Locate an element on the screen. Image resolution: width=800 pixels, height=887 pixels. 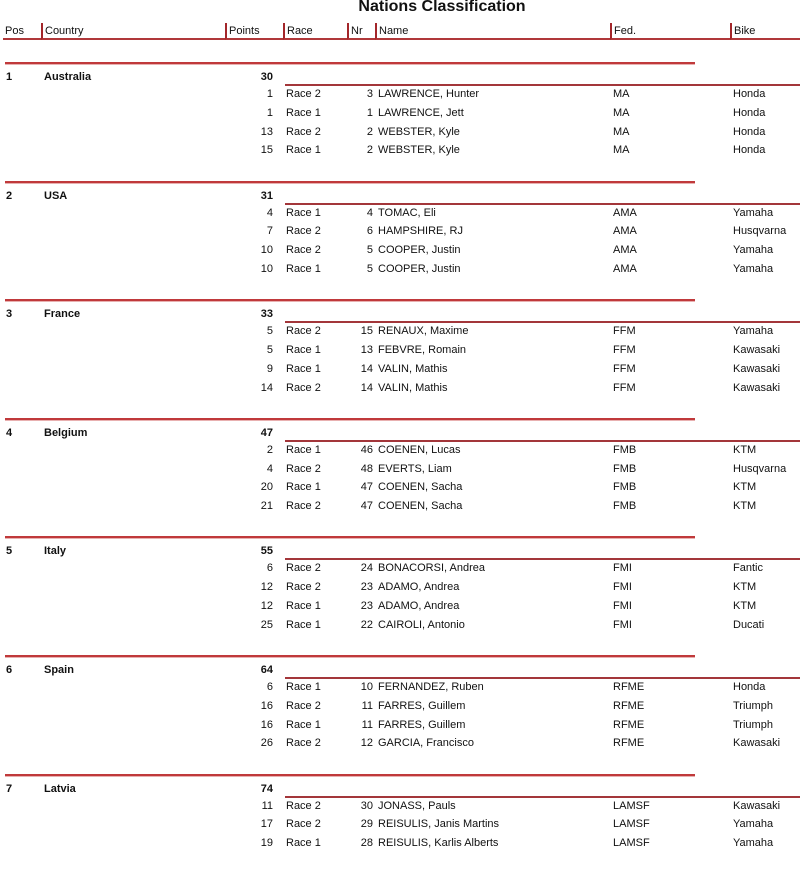
rider-bike: Yamaha is located at coordinates (753, 824).